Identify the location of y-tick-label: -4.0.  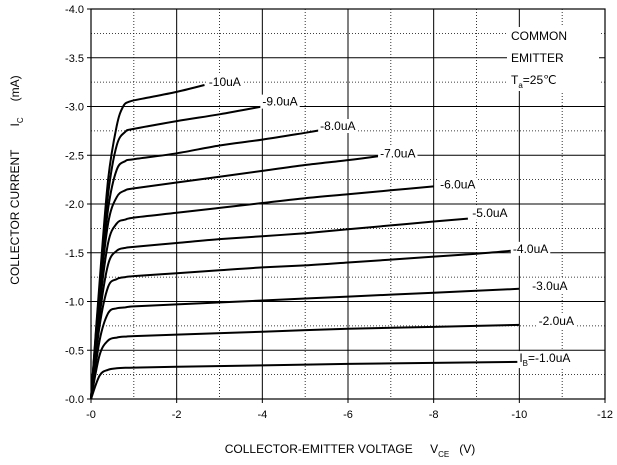
(74, 10).